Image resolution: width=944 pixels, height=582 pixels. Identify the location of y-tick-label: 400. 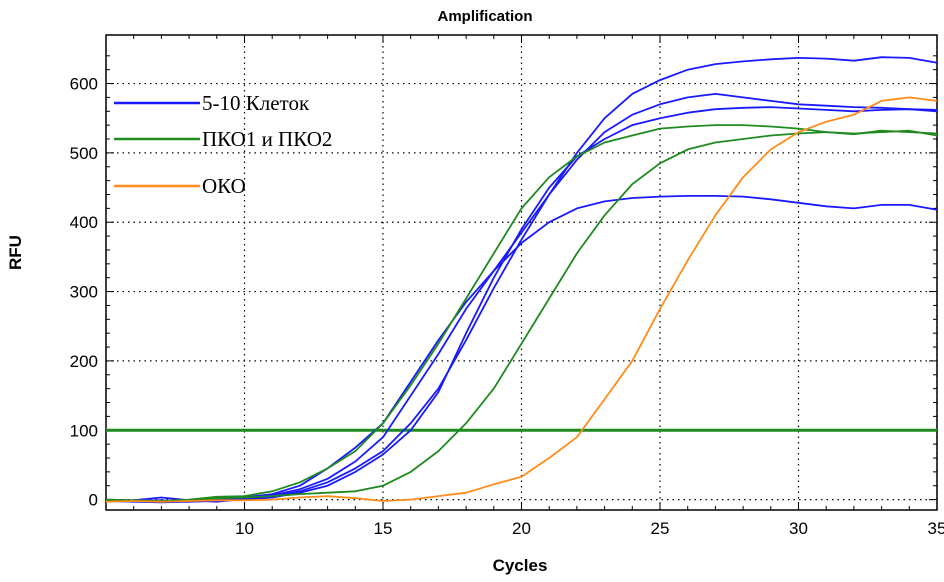
(84, 222).